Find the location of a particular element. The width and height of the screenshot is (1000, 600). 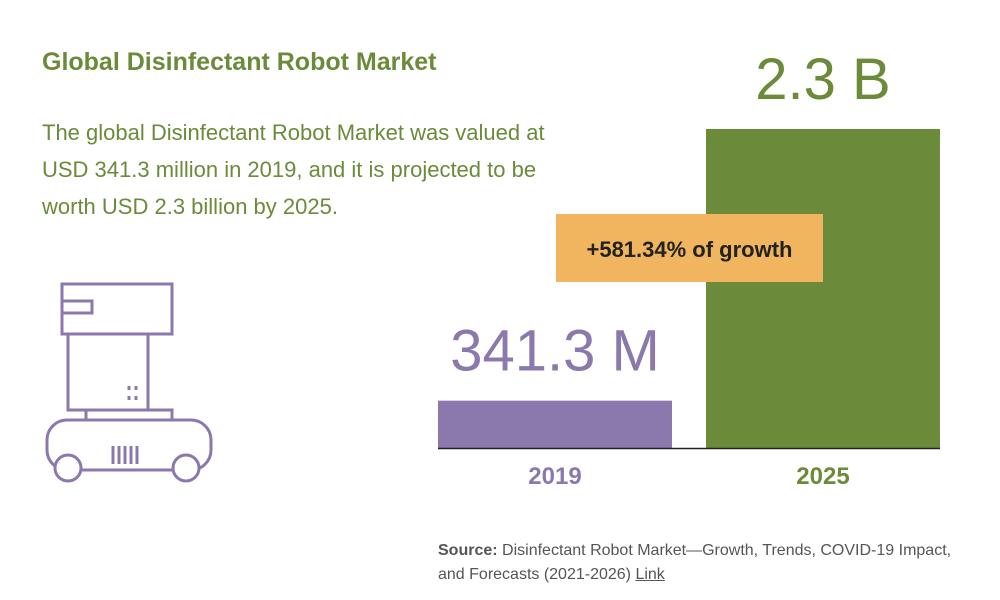

growth-callout: +581.34% of growth is located at coordinates (689, 248).